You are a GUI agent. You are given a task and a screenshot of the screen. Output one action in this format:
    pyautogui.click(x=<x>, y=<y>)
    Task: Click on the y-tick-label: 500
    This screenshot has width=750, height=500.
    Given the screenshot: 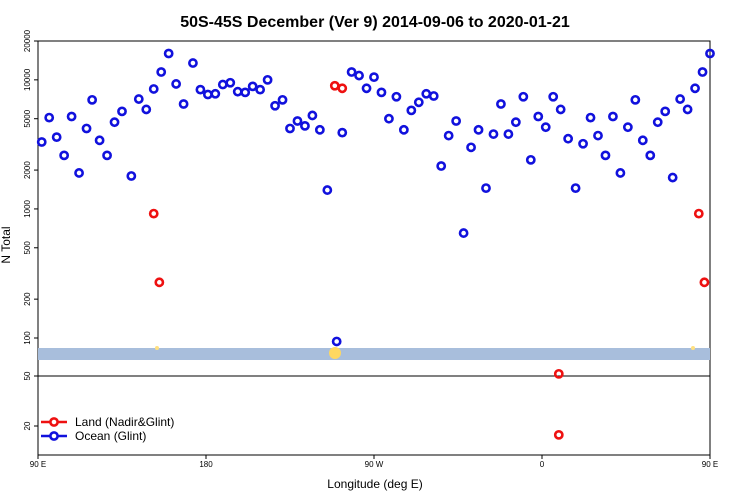 What is the action you would take?
    pyautogui.click(x=27, y=248)
    